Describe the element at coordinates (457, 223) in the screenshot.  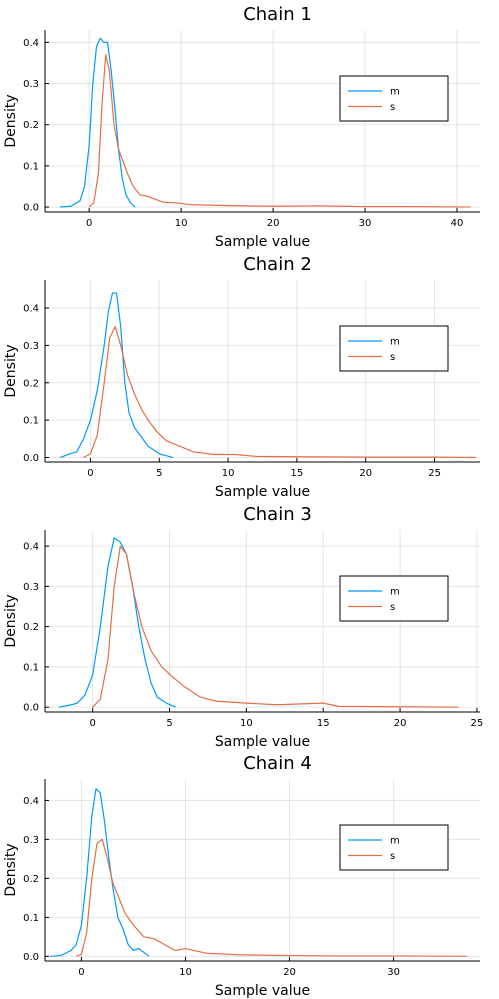
I see `x-tick-label: 40` at that location.